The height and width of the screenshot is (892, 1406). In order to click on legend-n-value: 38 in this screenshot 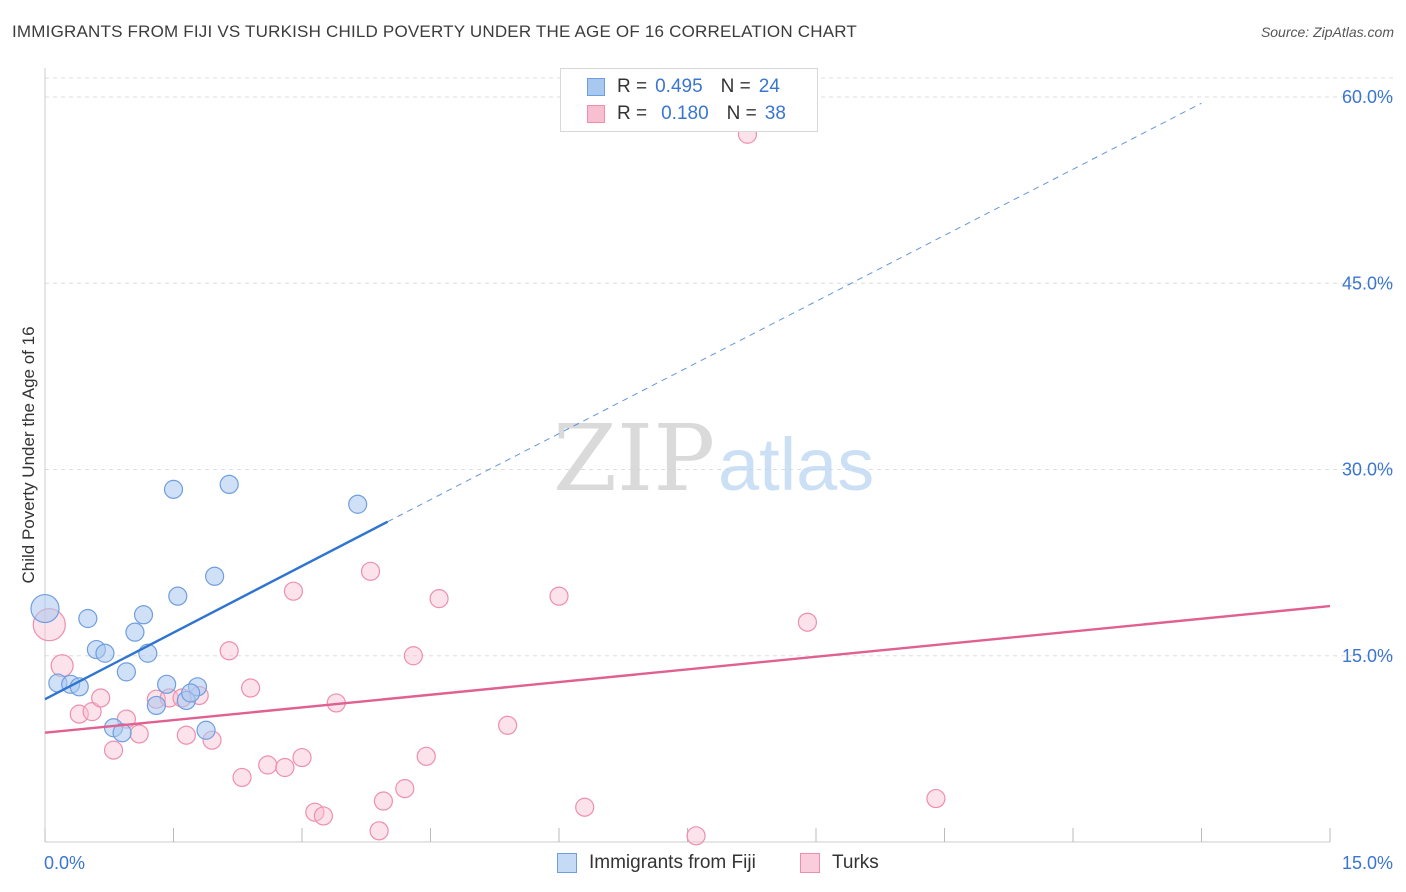, I will do `click(775, 113)`.